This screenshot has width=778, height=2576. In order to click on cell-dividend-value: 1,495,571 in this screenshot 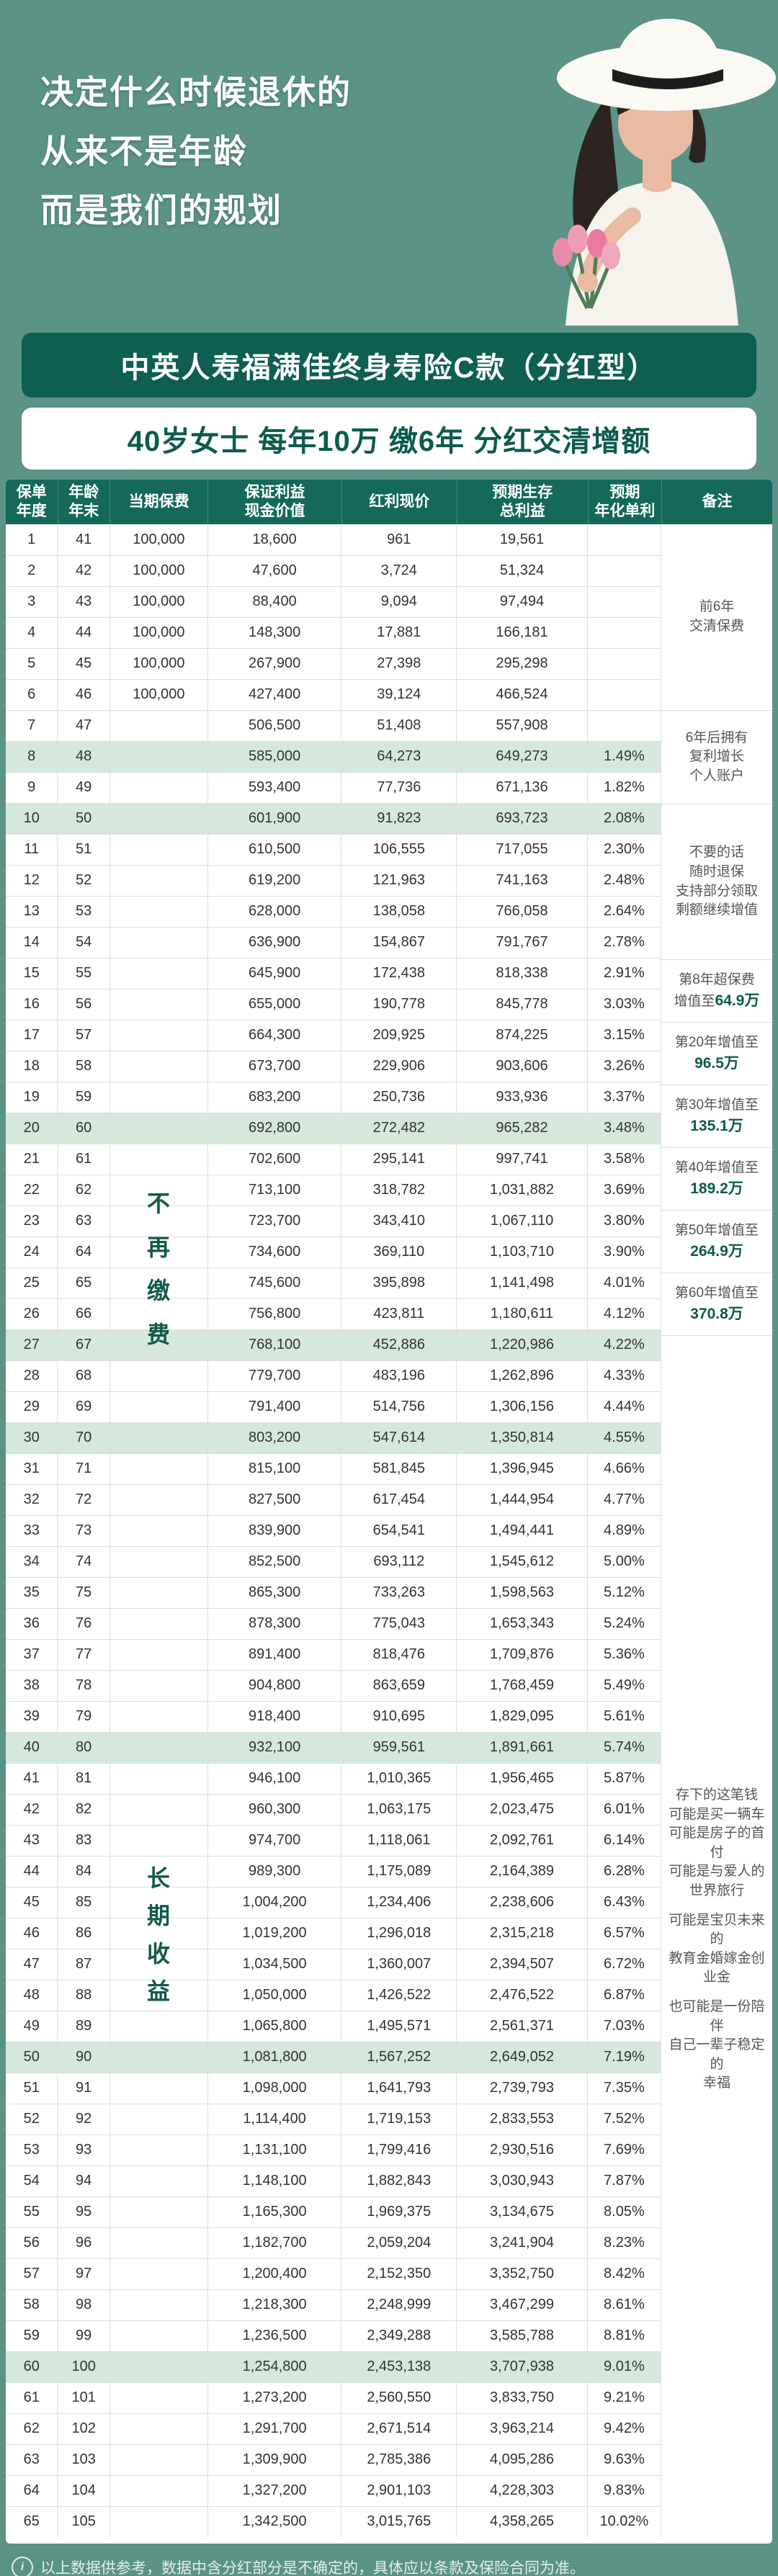, I will do `click(399, 2026)`.